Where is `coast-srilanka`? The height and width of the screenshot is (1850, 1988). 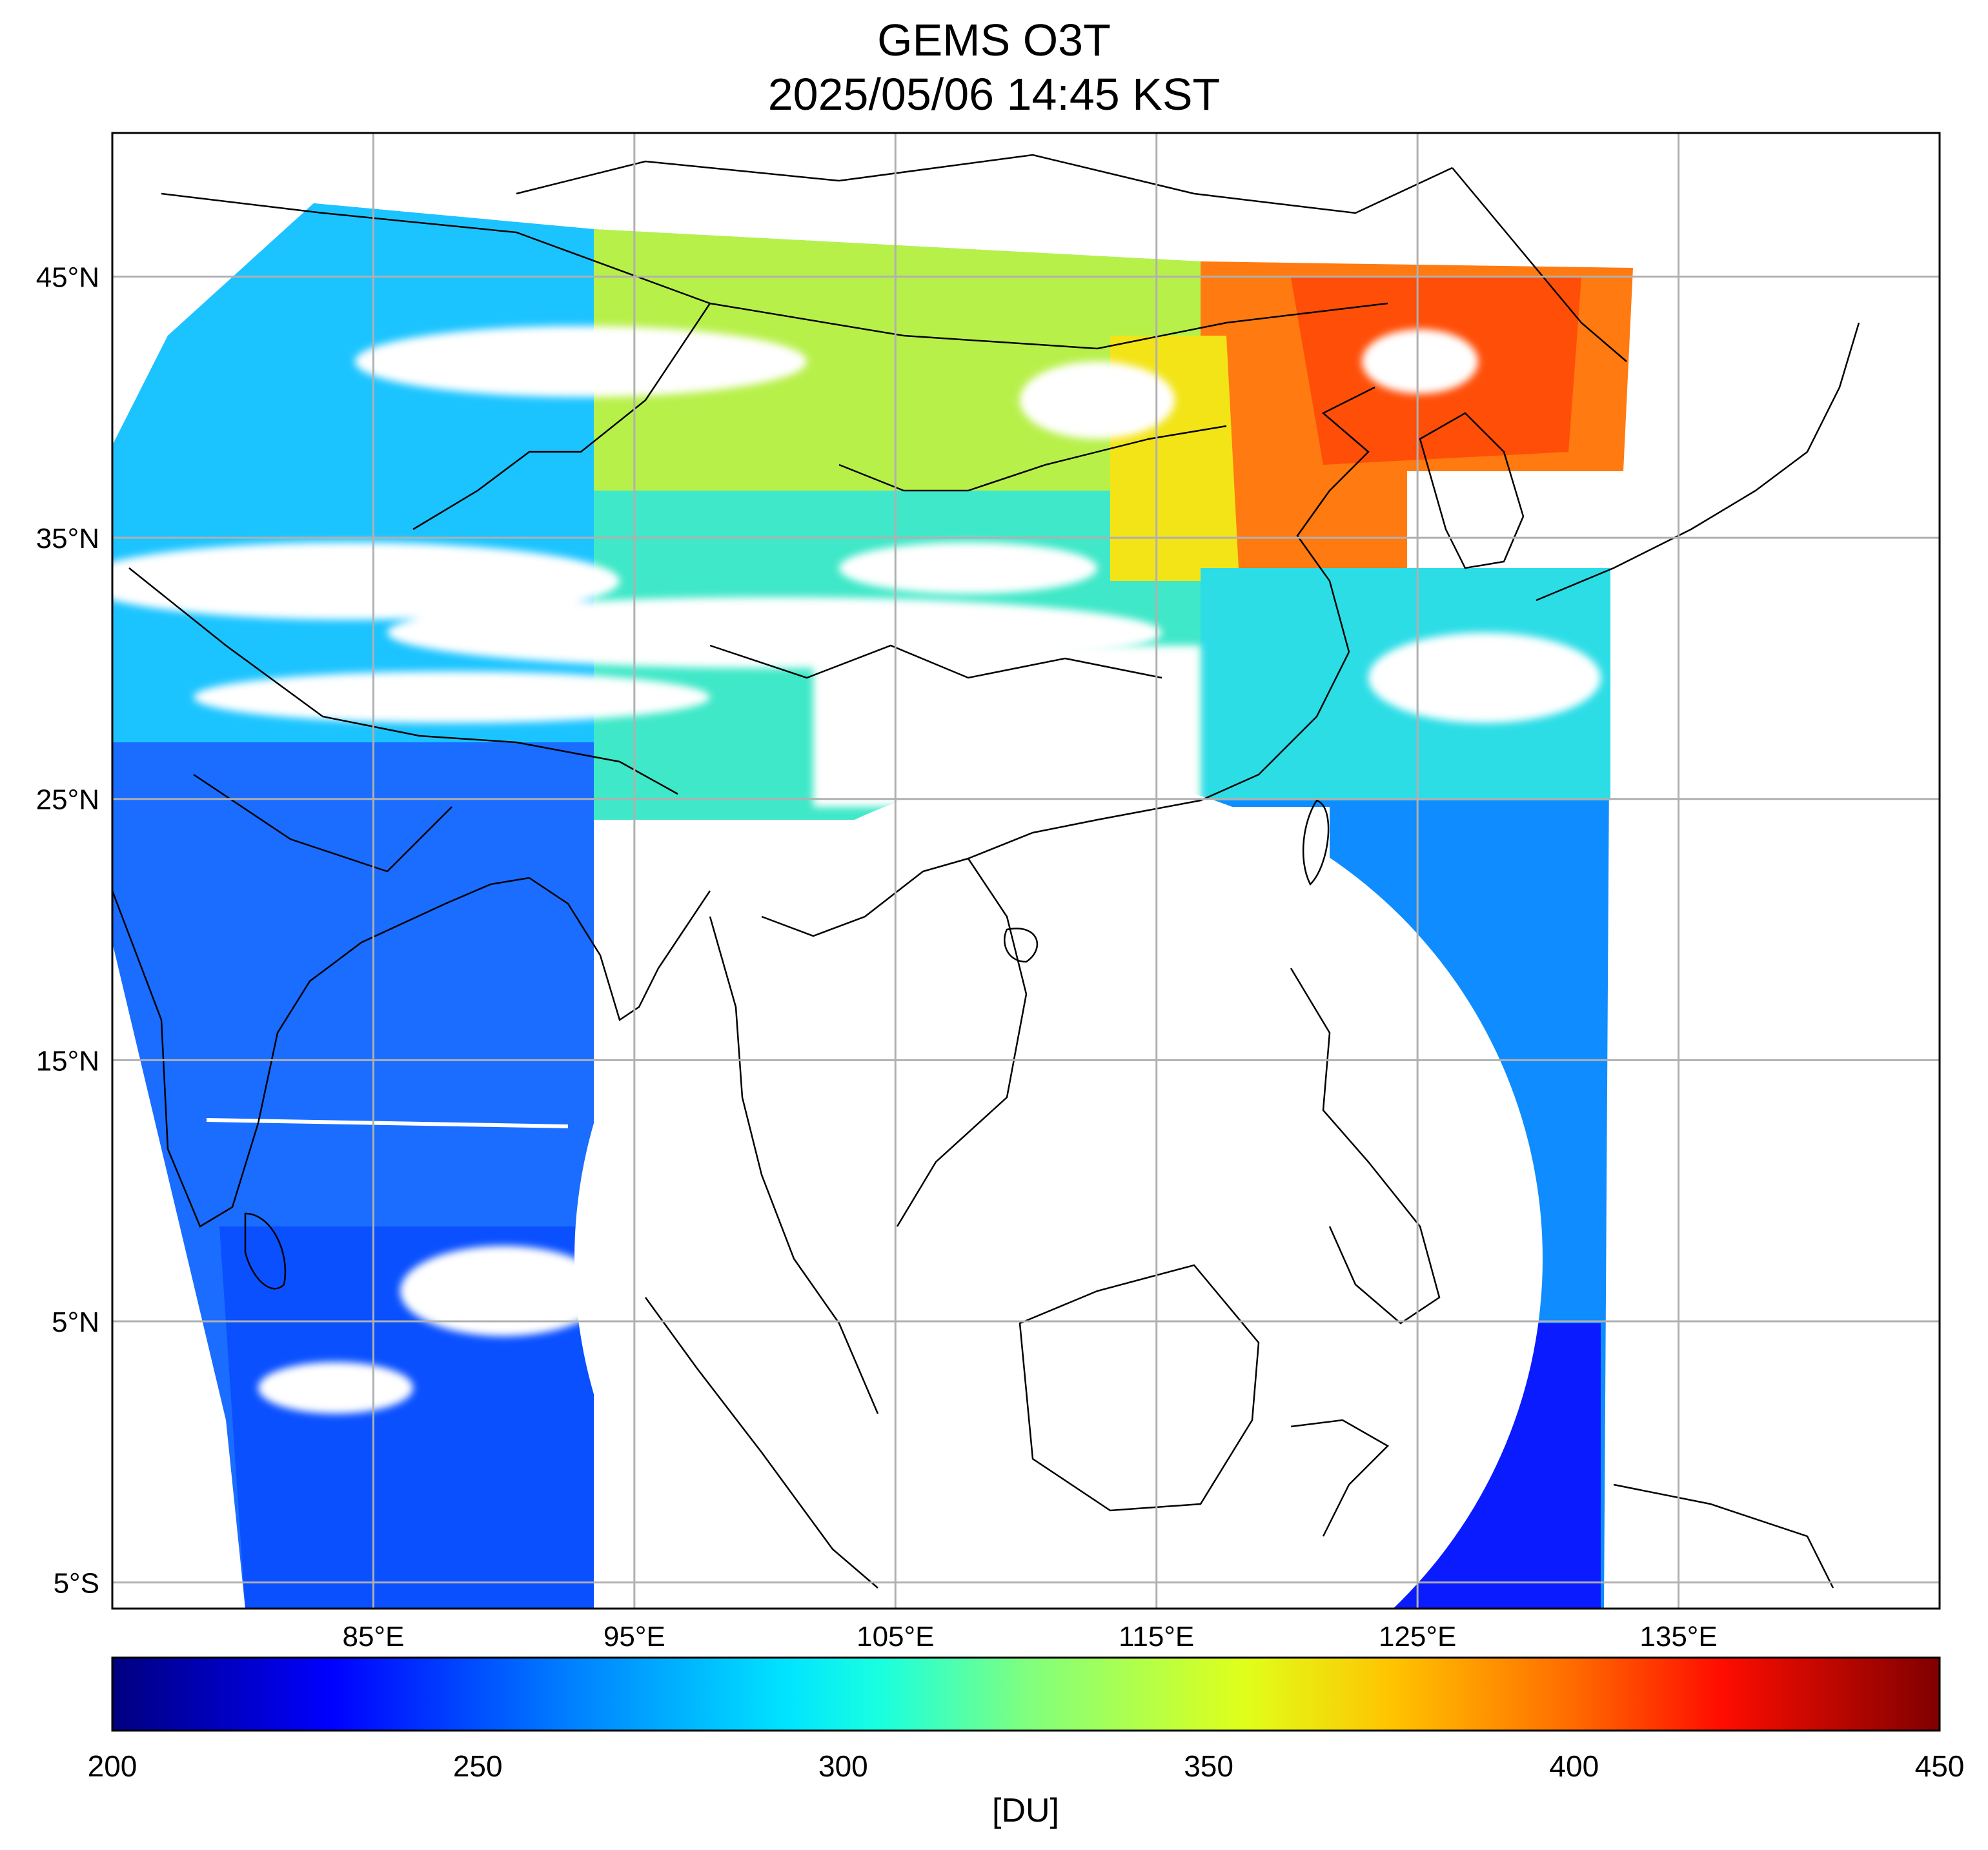
coast-srilanka is located at coordinates (265, 1251).